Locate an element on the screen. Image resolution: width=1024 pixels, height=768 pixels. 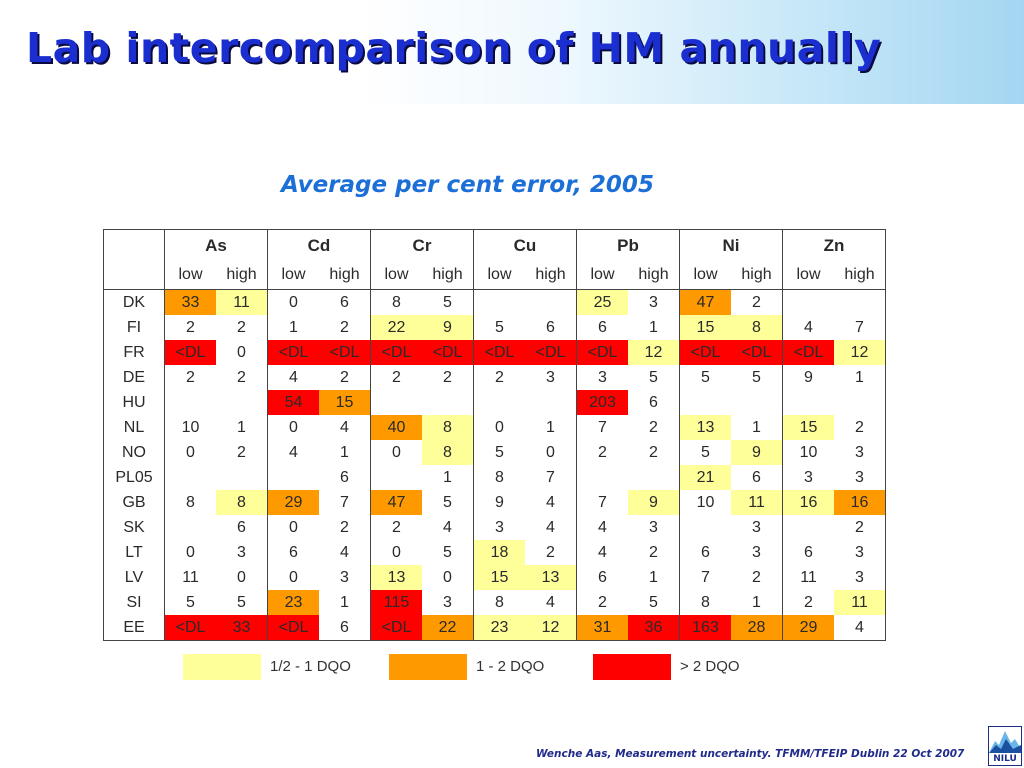
country-code: SK is located at coordinates (134, 527).